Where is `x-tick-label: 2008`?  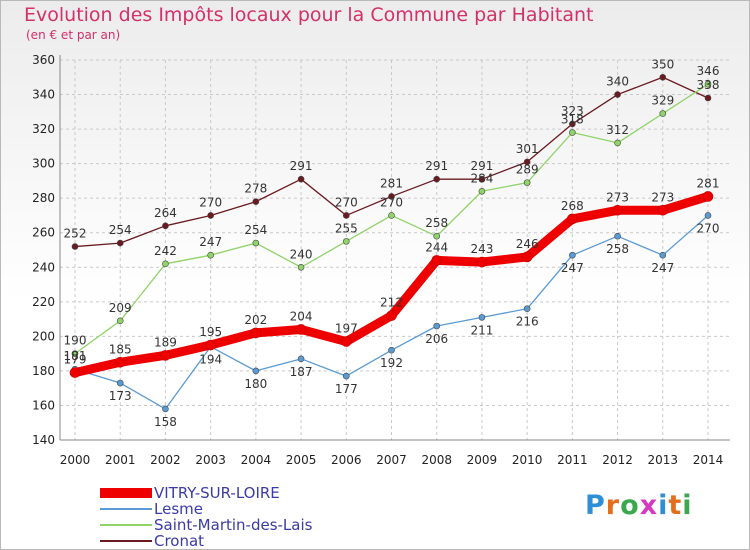 x-tick-label: 2008 is located at coordinates (436, 460).